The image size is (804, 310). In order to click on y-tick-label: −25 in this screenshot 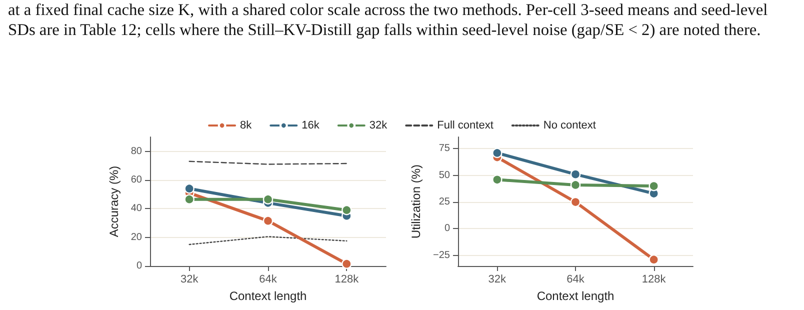, I will do `click(441, 255)`.